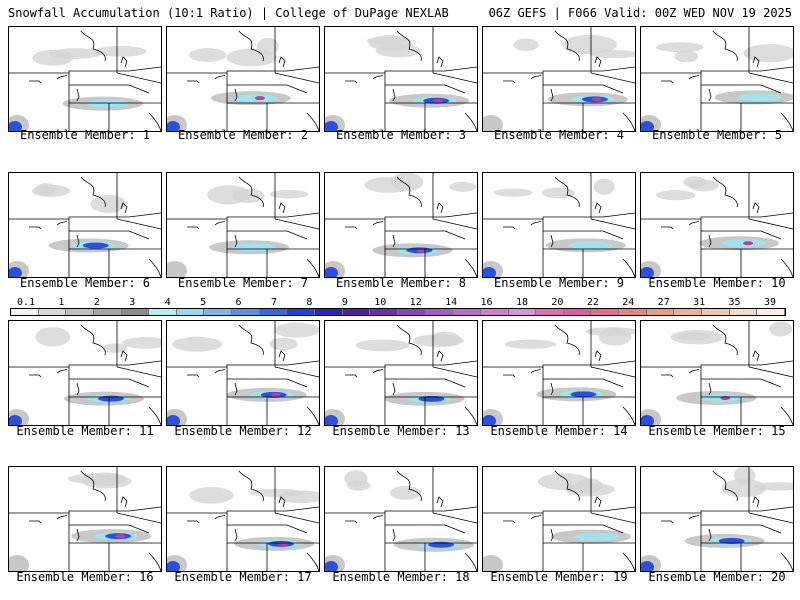 This screenshot has width=800, height=600. Describe the element at coordinates (401, 577) in the screenshot. I see `ensemble-member-label: Ensemble Member: 18` at that location.